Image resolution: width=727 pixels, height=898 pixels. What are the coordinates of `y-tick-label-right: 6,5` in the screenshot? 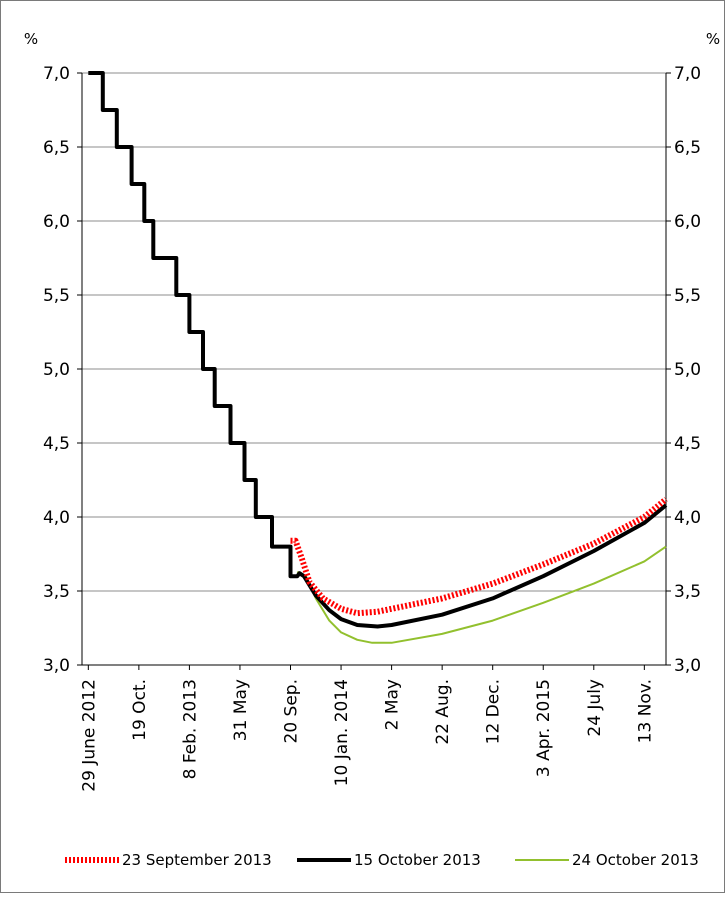 It's located at (687, 148).